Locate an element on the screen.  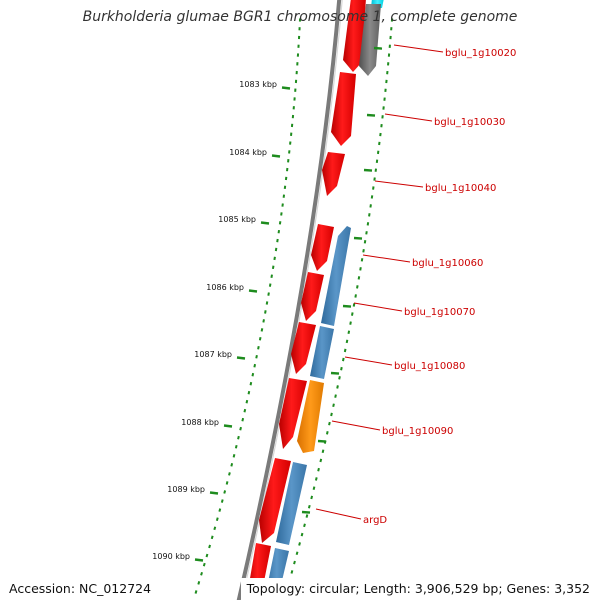
scale-tick-label: 1089 kbp is located at coordinates (186, 489).